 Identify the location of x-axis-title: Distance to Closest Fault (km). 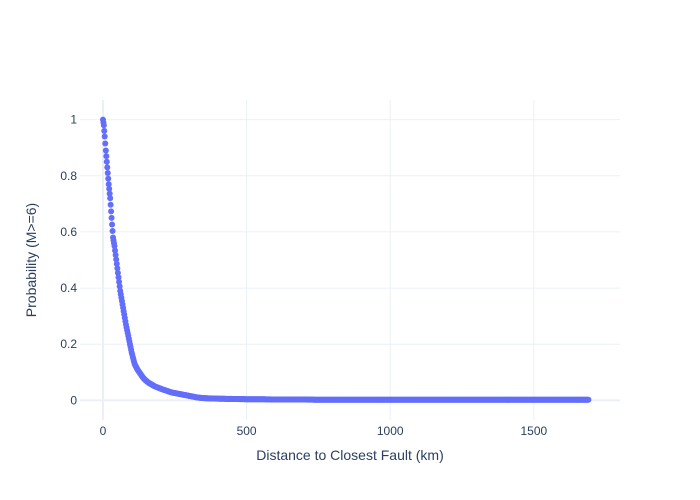
(350, 455).